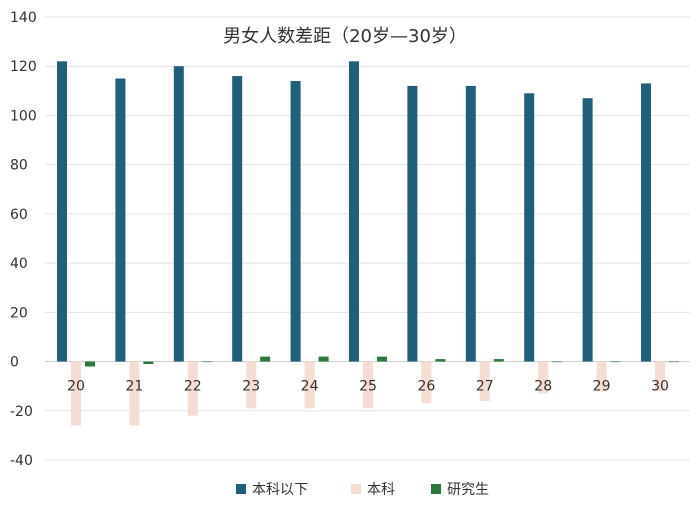  What do you see at coordinates (14, 363) in the screenshot?
I see `y-tick-label: 0` at bounding box center [14, 363].